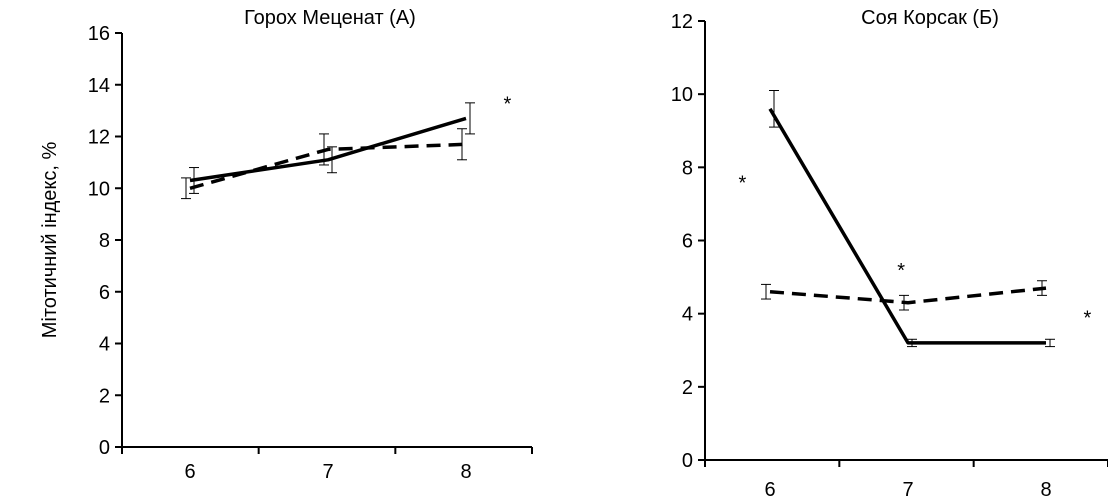 This screenshot has width=1108, height=502. What do you see at coordinates (907, 226) in the screenshot?
I see `series-line-solid-soy` at bounding box center [907, 226].